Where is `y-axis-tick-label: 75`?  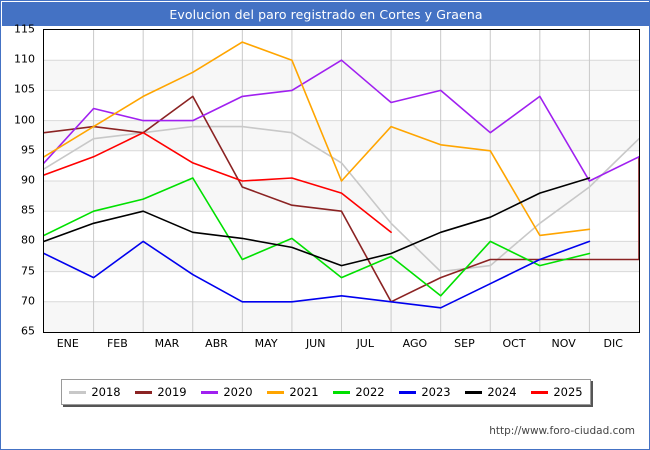
y-axis-tick-label: 75 is located at coordinates (28, 271).